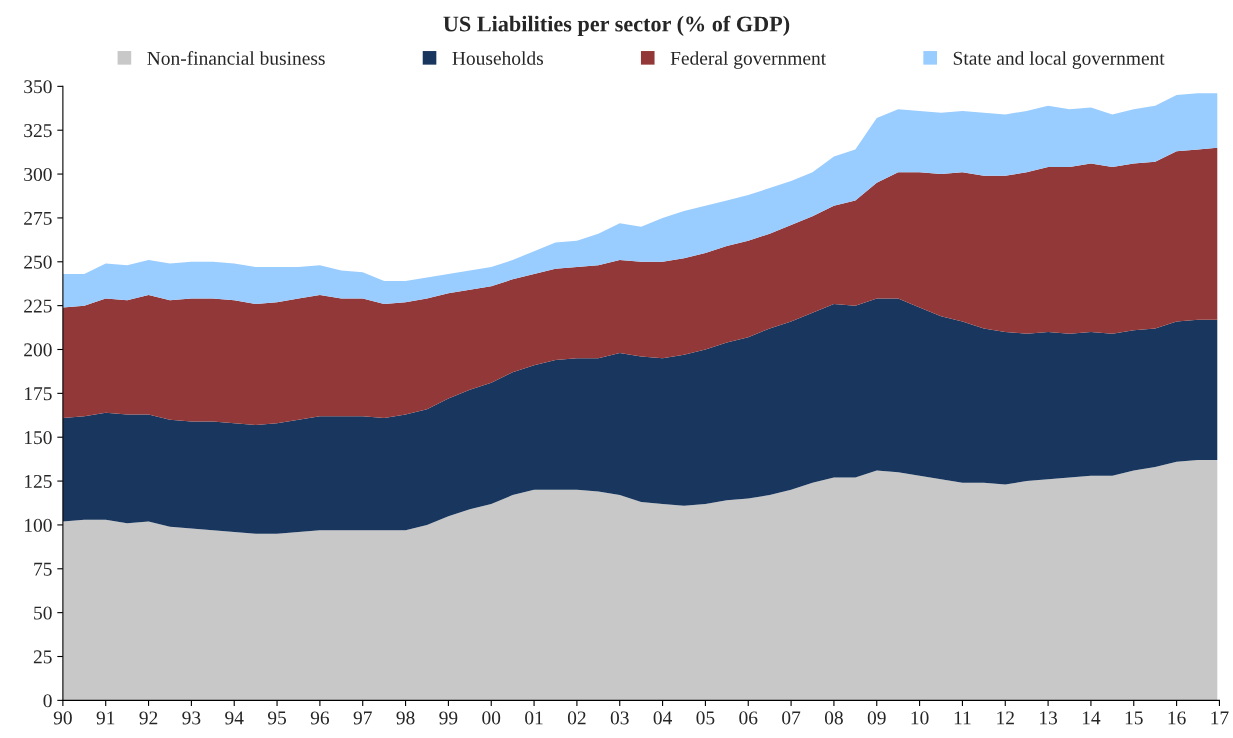 This screenshot has height=738, width=1233. What do you see at coordinates (38, 394) in the screenshot?
I see `y-tick-label: 175` at bounding box center [38, 394].